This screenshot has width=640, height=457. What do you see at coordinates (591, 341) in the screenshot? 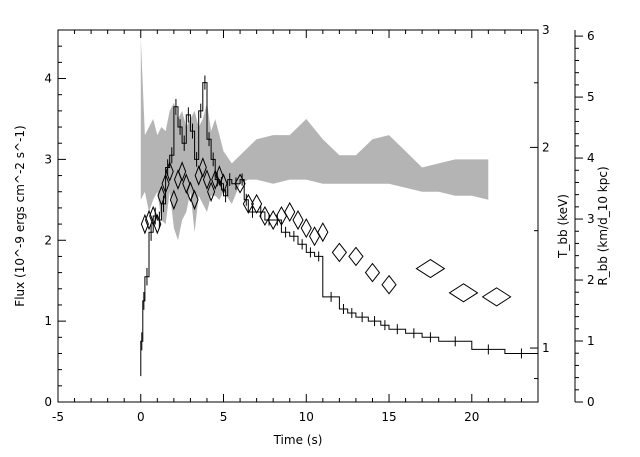
I see `radius-tick-label: 1` at bounding box center [591, 341].